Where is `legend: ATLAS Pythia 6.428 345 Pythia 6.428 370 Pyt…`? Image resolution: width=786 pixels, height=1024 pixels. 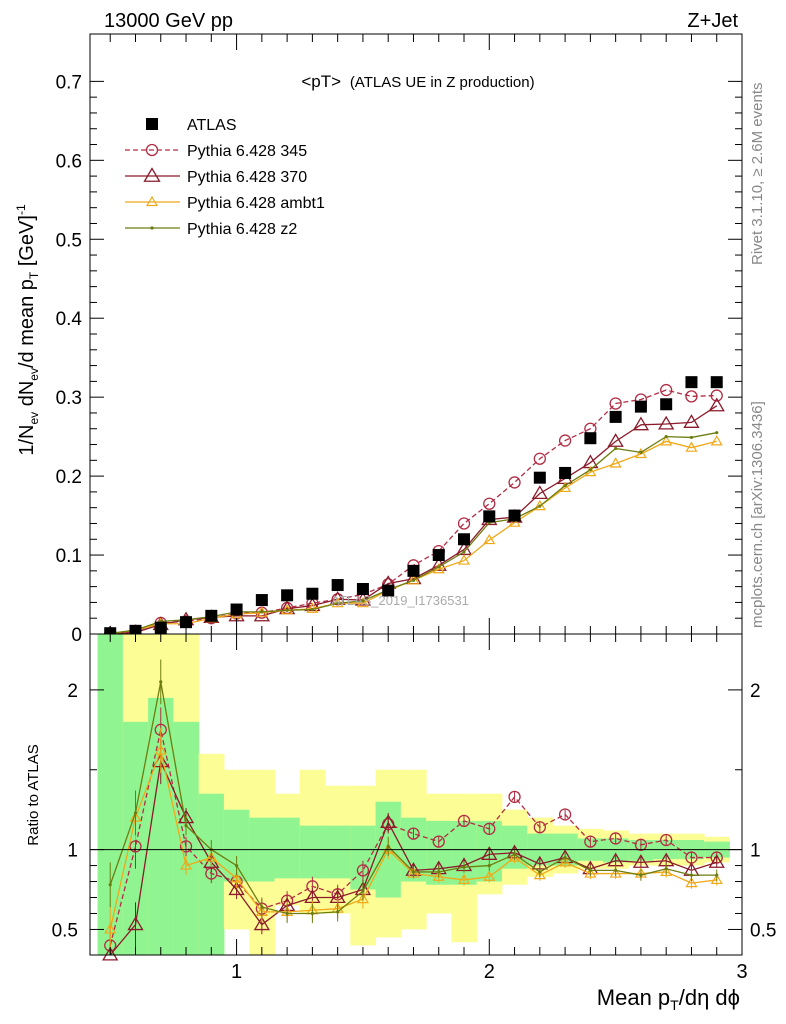
legend: ATLAS Pythia 6.428 345 Pythia 6.428 370 Pyt… is located at coordinates (225, 177).